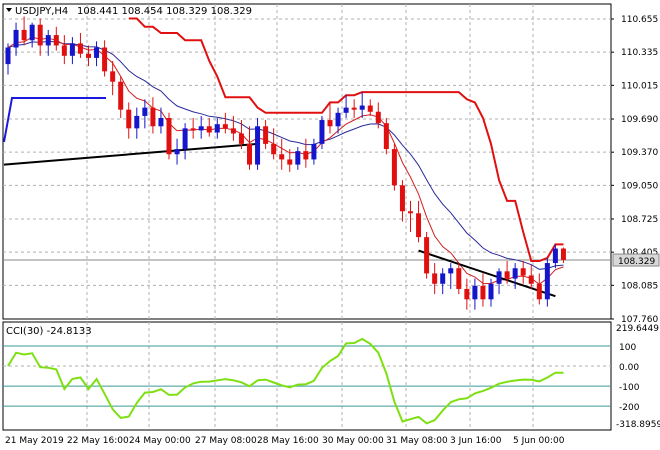 The width and height of the screenshot is (660, 450). I want to click on cci-max-label: 219.6449, so click(637, 329).